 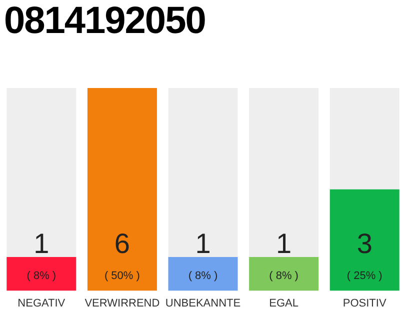 What do you see at coordinates (42, 303) in the screenshot?
I see `x-tick-label: NEGATIV` at bounding box center [42, 303].